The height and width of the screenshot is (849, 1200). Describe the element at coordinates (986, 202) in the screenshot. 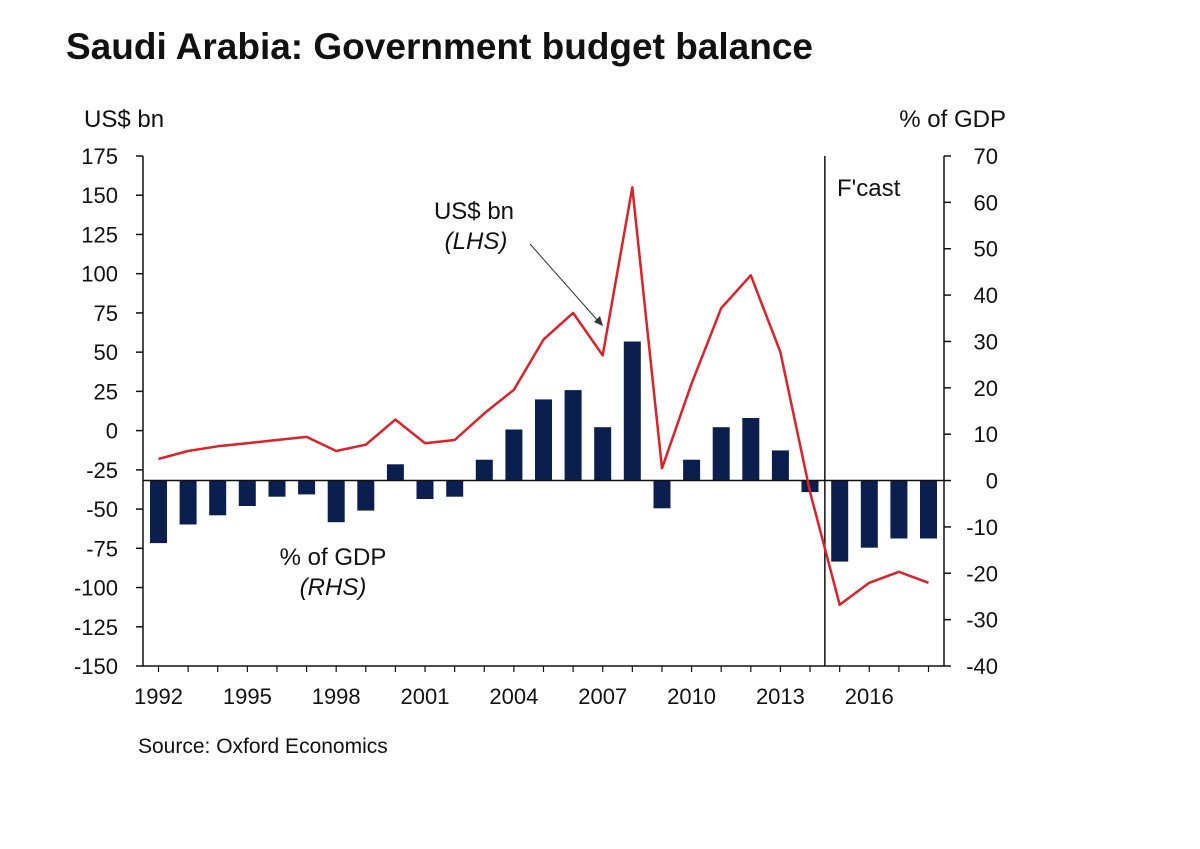

I see `right-tick-label: 60` at that location.